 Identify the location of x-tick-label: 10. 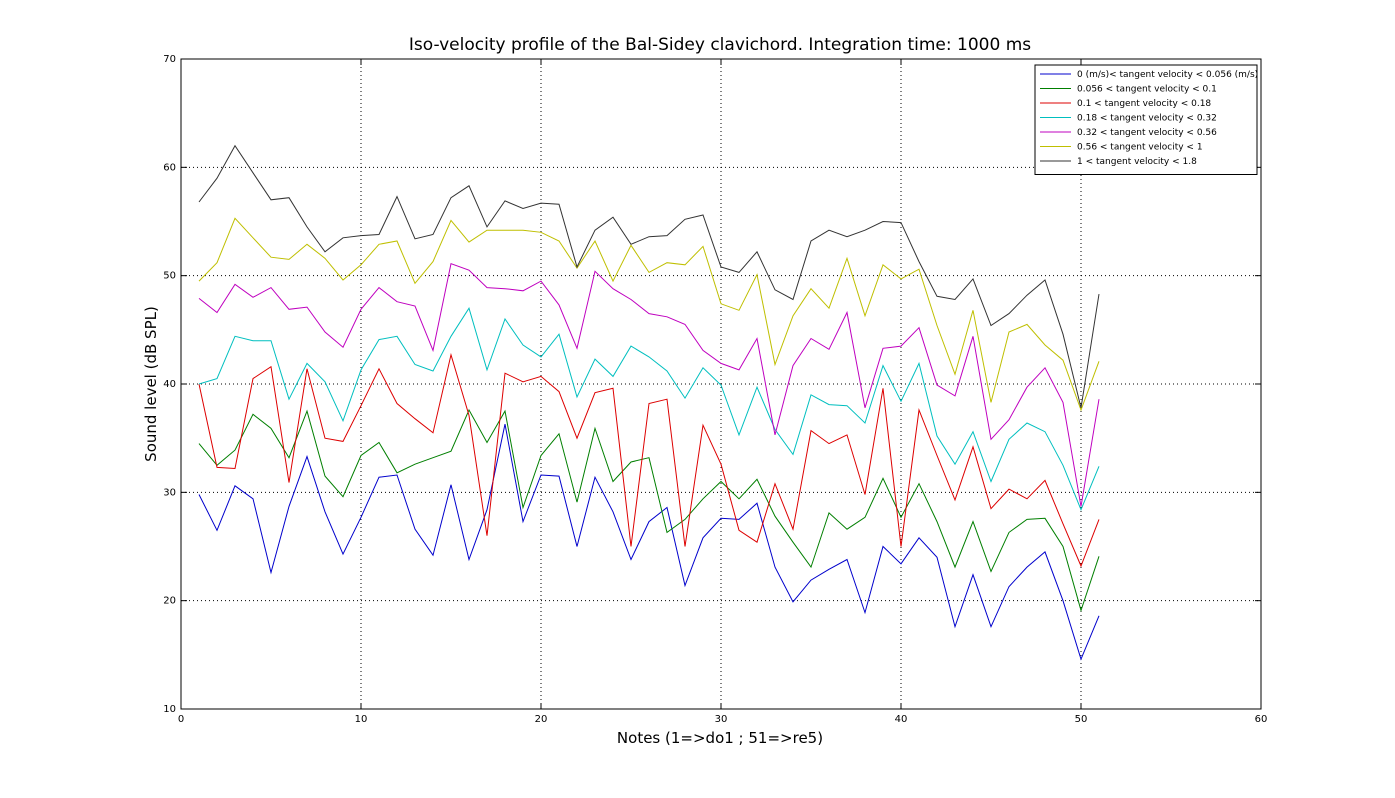
(361, 719).